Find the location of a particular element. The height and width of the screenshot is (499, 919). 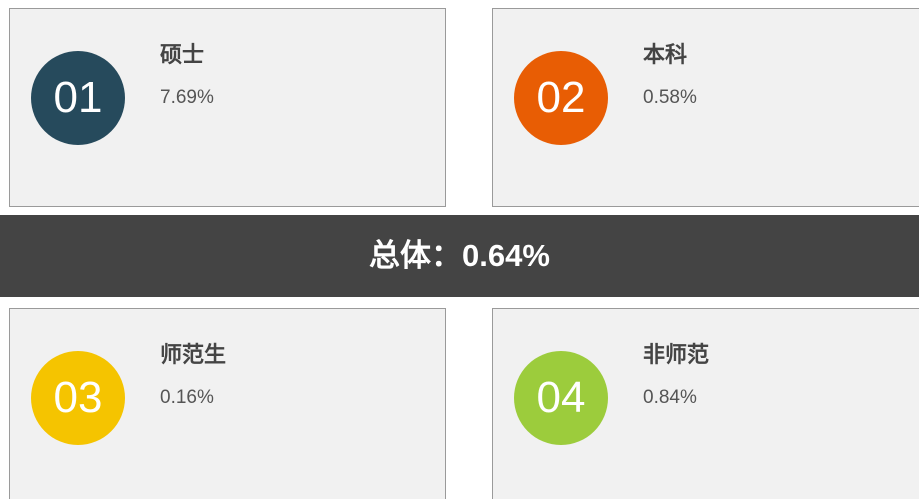

number-badge: 03 is located at coordinates (78, 398).